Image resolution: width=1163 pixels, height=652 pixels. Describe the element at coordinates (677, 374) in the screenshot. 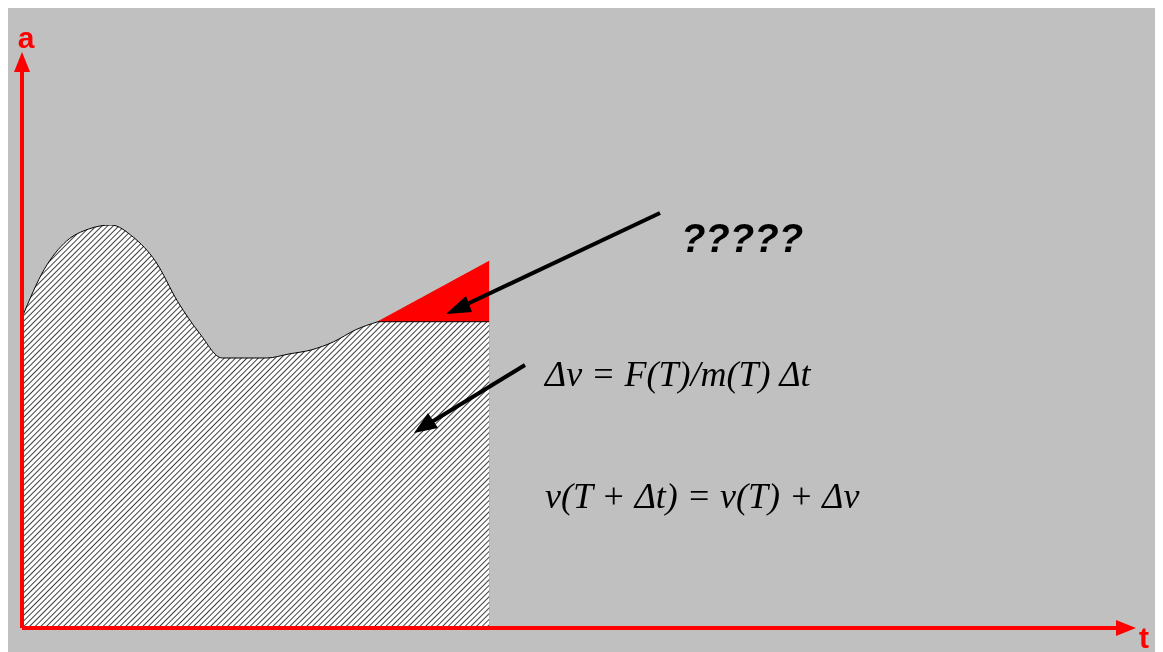

I see `annotation: Δv = F(T)/m(T) Δt` at that location.